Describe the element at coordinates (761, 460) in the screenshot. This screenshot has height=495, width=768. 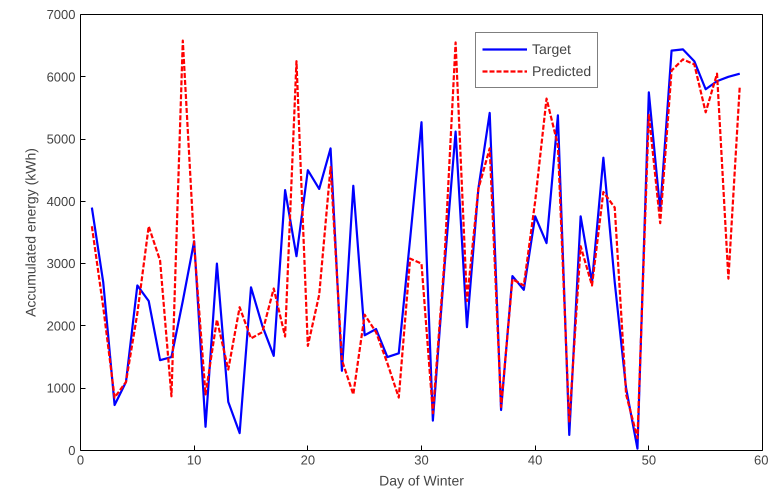
I see `x-tick-label: 60` at that location.